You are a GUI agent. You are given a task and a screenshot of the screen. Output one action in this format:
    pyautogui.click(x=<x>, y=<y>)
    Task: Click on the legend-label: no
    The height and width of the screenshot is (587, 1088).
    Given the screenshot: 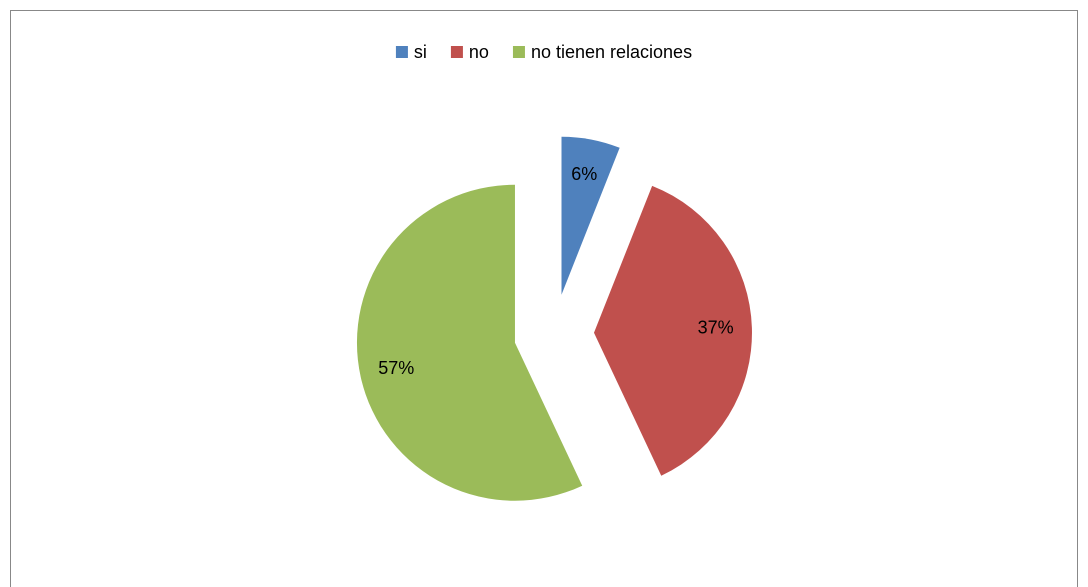 What is the action you would take?
    pyautogui.click(x=479, y=52)
    